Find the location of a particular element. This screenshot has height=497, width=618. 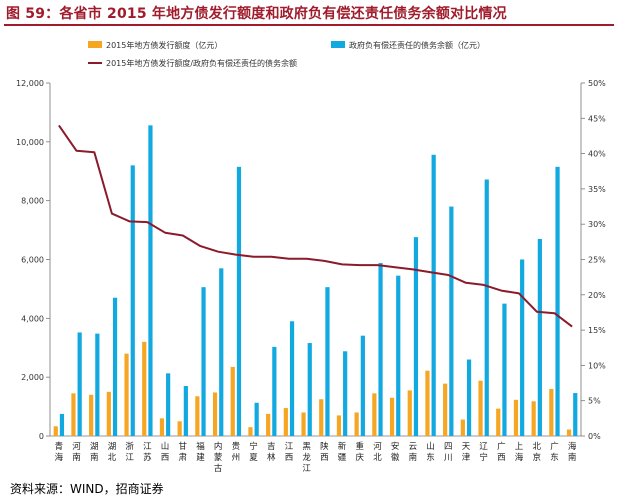

y-left-tick-label: 10,000 is located at coordinates (30, 142).